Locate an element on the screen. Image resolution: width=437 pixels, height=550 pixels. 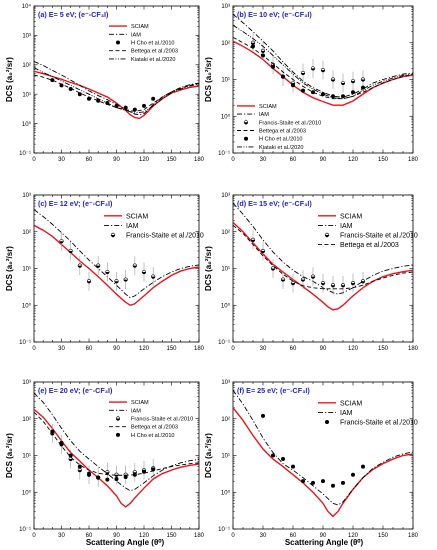
x-tick-label: 150 is located at coordinates (171, 536).